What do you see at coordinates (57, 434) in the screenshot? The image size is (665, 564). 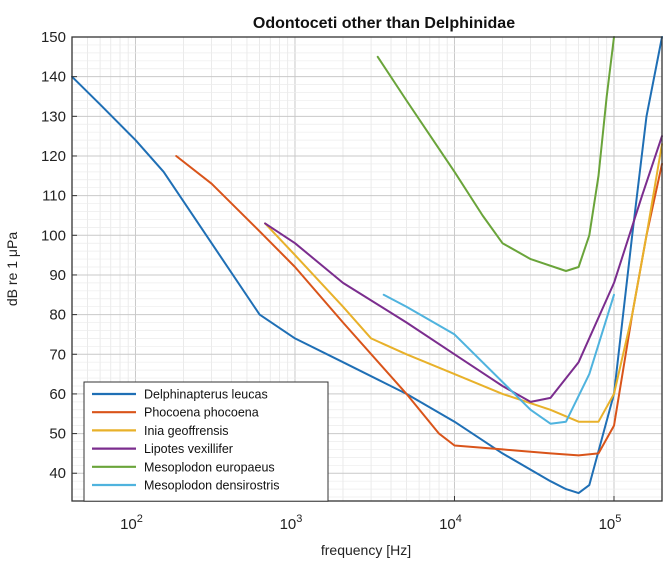 I see `y-tick-label: 50` at bounding box center [57, 434].